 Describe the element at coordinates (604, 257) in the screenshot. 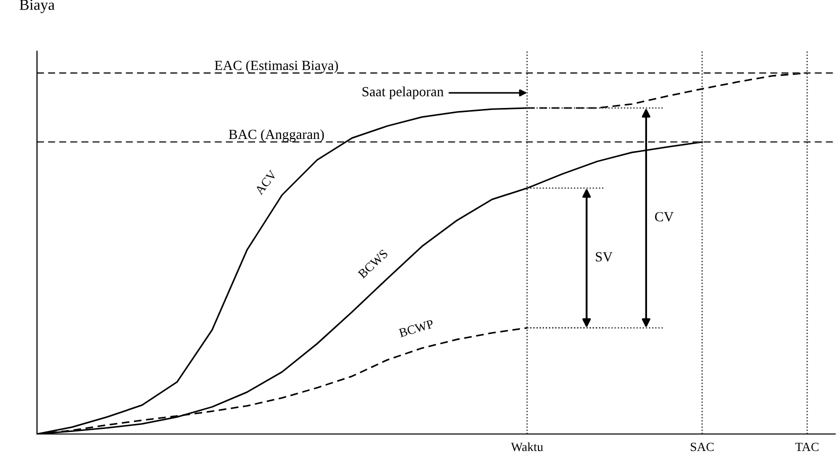

I see `annotation: SV` at that location.